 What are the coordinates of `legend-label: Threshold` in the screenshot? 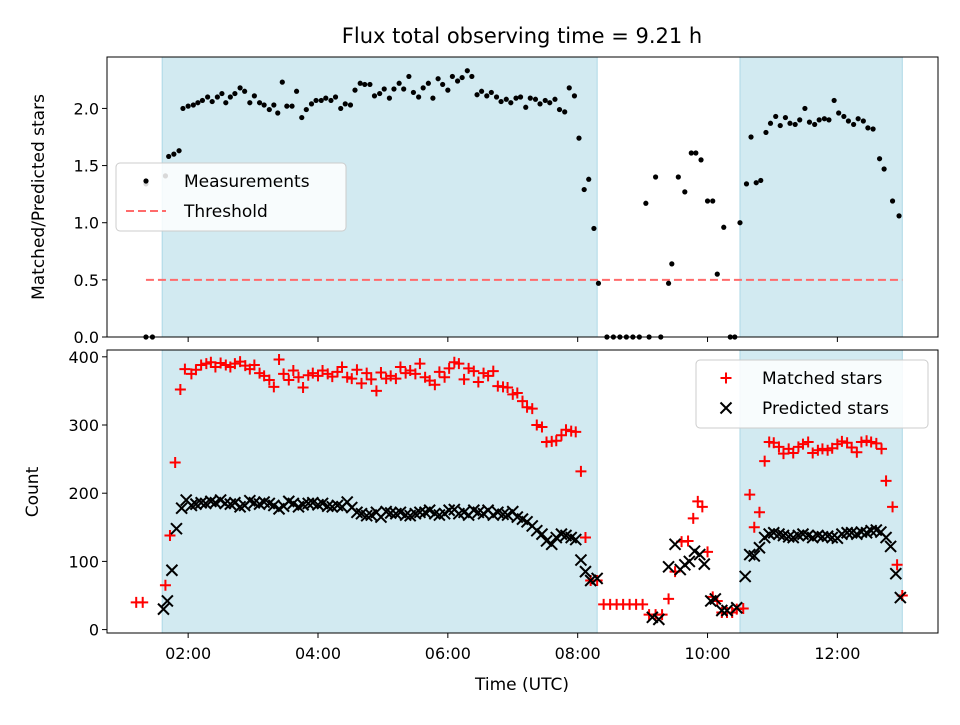 It's located at (225, 212).